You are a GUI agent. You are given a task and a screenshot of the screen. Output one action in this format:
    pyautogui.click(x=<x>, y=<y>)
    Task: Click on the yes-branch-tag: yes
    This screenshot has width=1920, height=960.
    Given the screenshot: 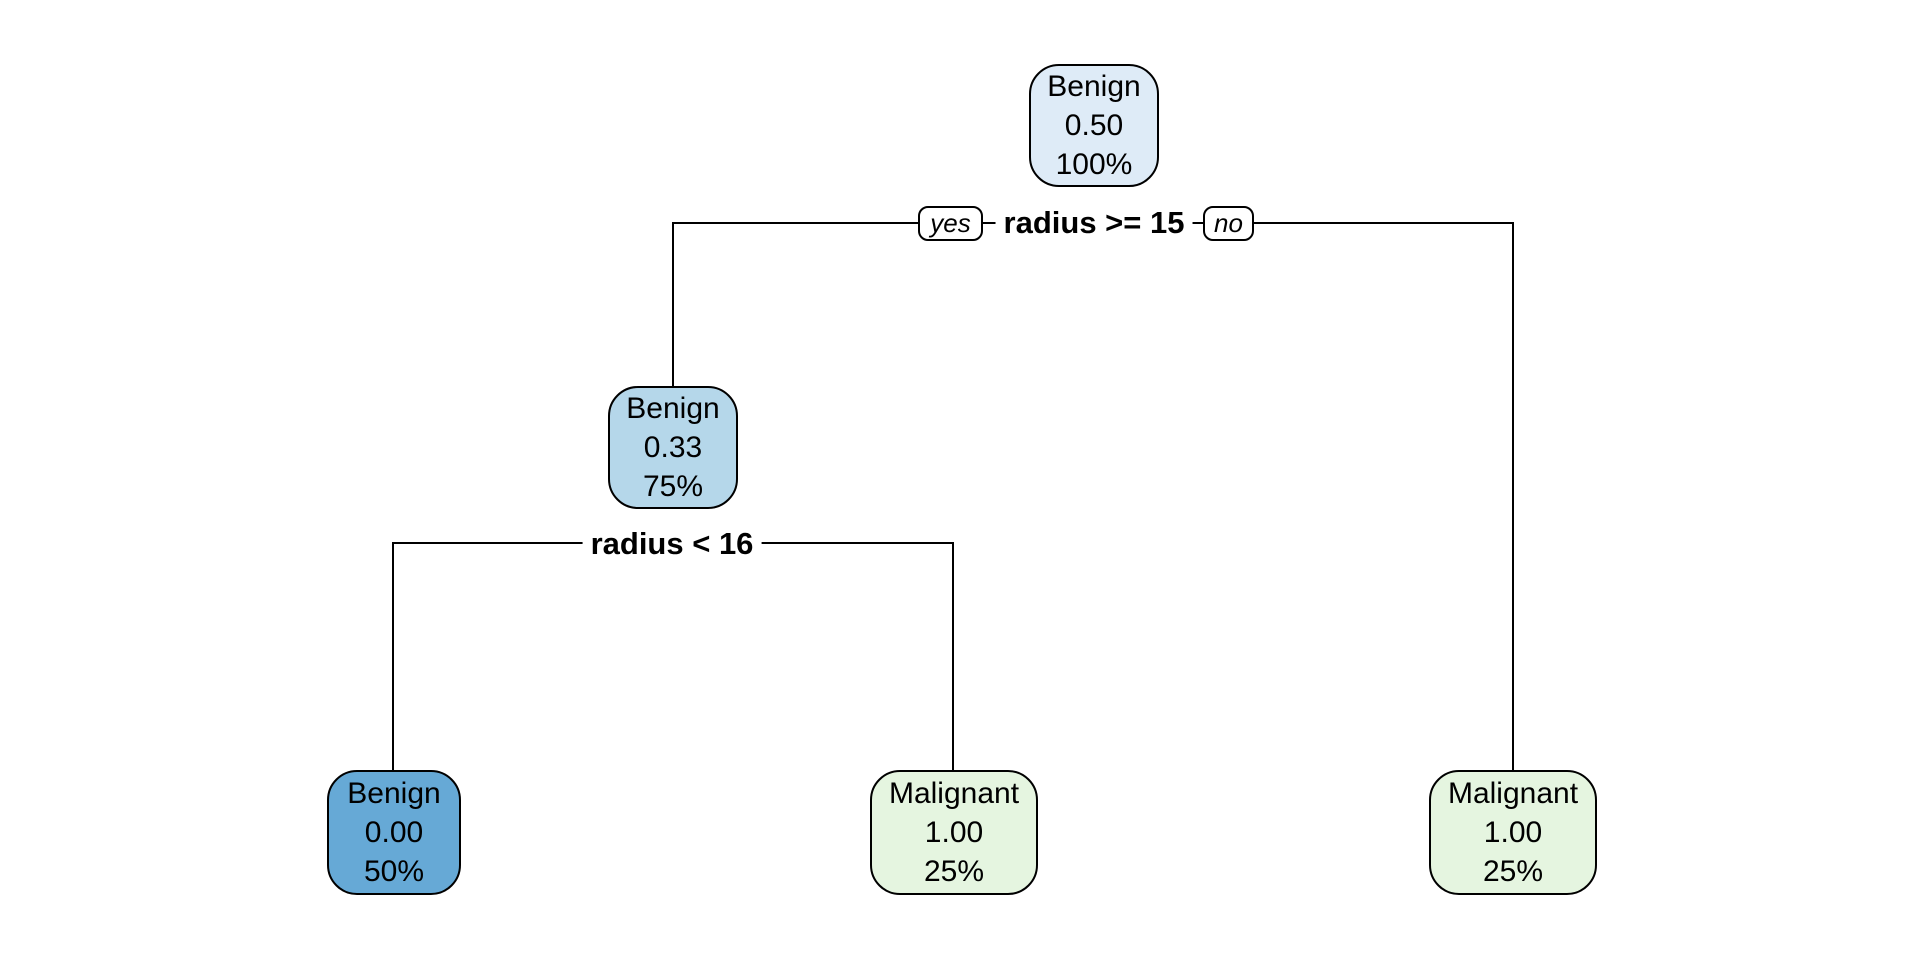 What is the action you would take?
    pyautogui.click(x=950, y=223)
    